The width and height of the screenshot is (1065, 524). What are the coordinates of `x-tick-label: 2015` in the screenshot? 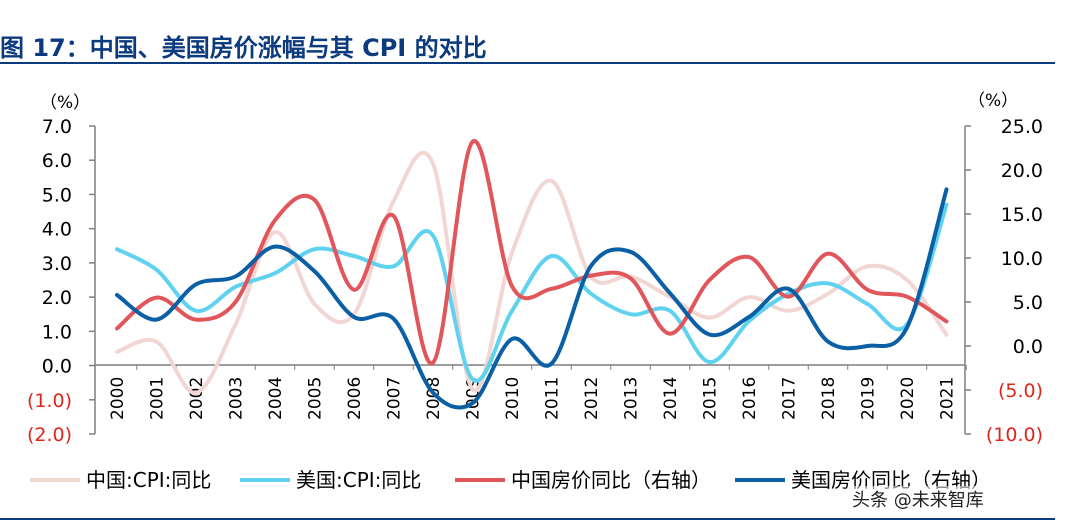 It's located at (711, 398).